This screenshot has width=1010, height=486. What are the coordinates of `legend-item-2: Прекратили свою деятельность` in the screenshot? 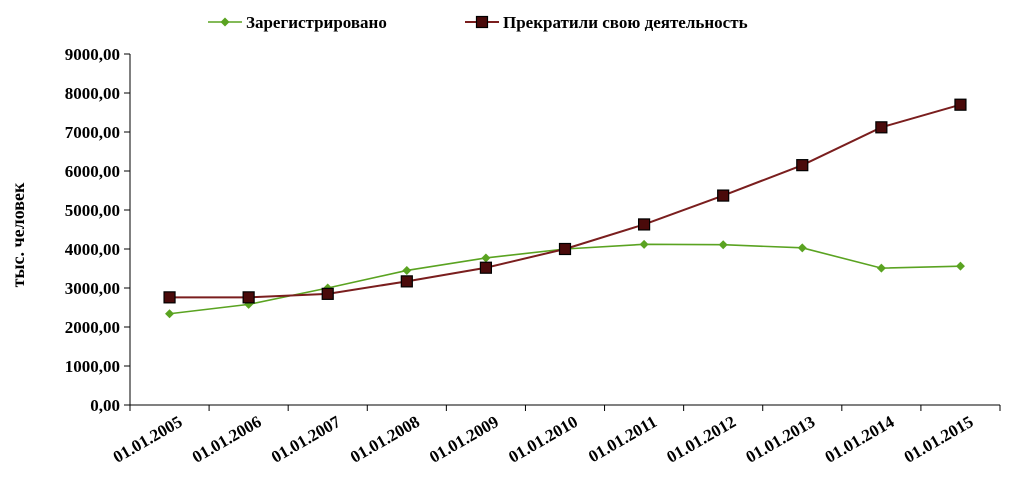 It's located at (606, 22).